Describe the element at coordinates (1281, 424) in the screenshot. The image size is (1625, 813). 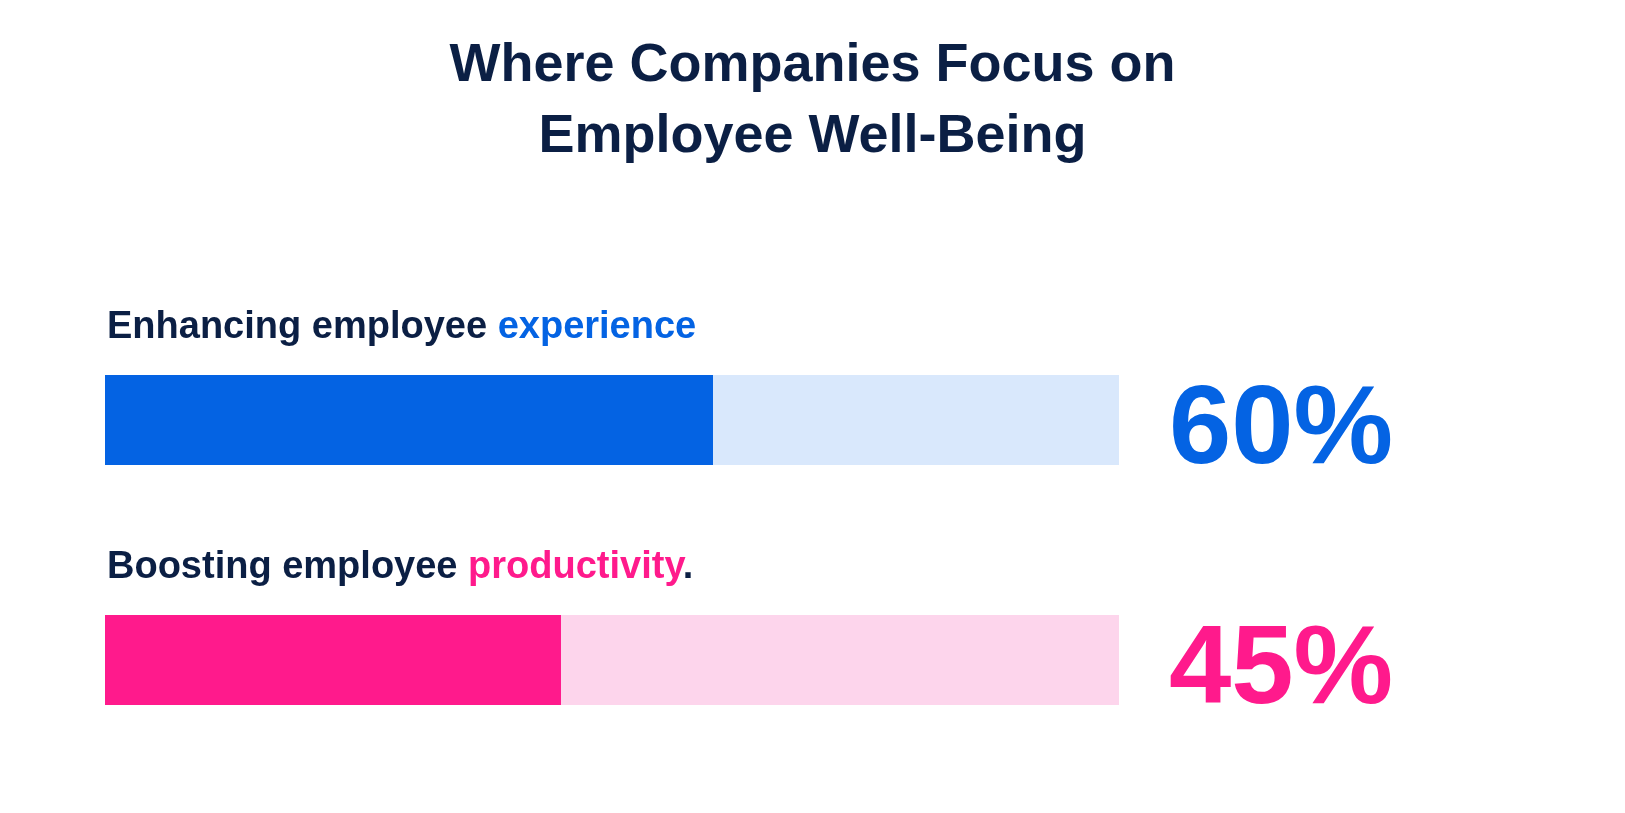
I see `data-label: 60%` at that location.